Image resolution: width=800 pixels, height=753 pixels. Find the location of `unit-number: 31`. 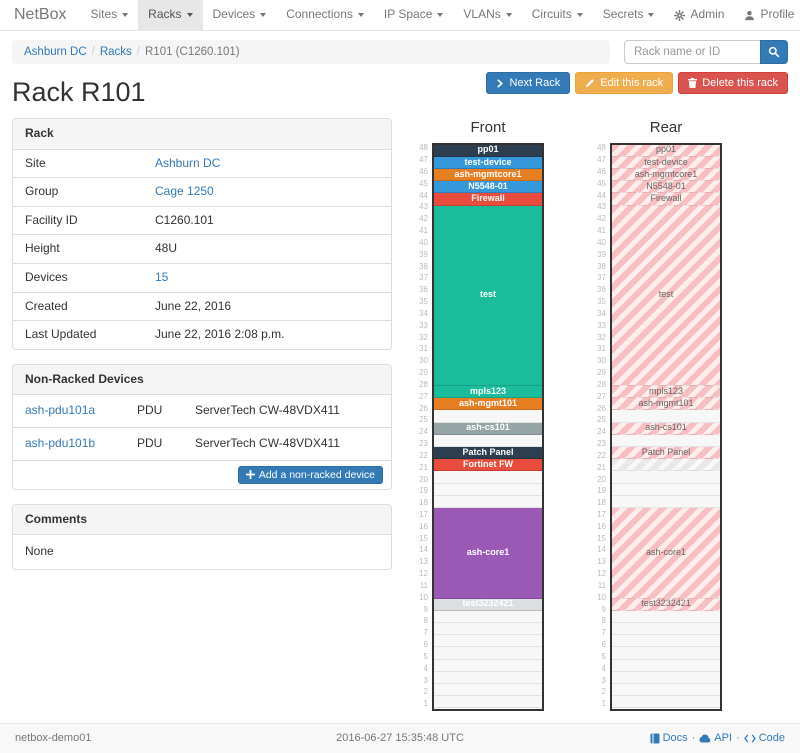

unit-number: 31 is located at coordinates (423, 349).